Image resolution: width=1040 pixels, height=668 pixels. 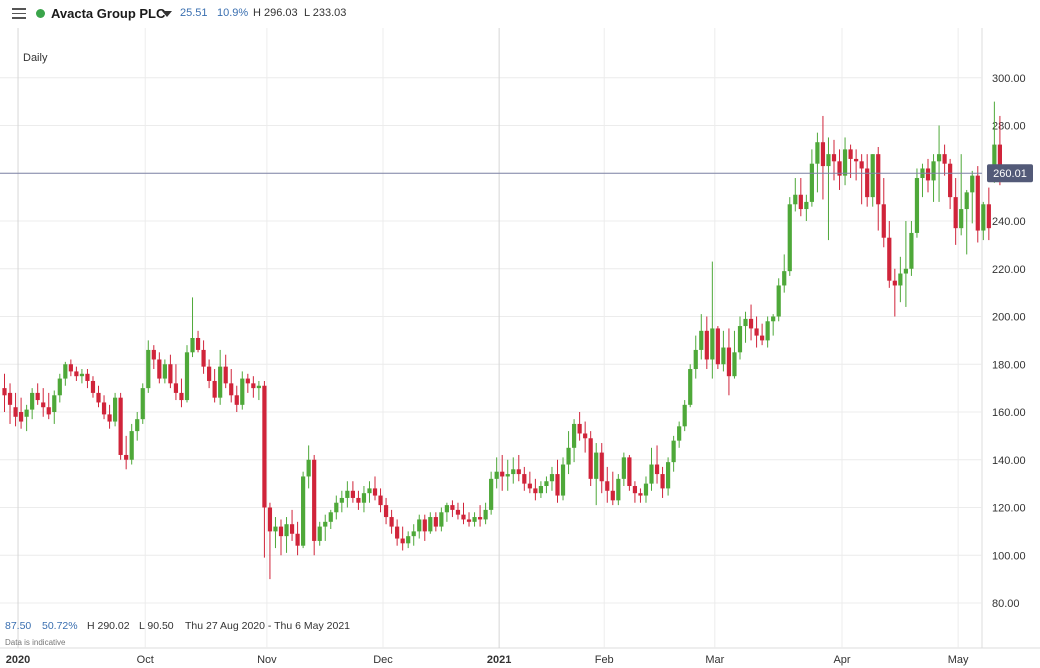 I want to click on y-tick-label: 300.00, so click(x=1009, y=79).